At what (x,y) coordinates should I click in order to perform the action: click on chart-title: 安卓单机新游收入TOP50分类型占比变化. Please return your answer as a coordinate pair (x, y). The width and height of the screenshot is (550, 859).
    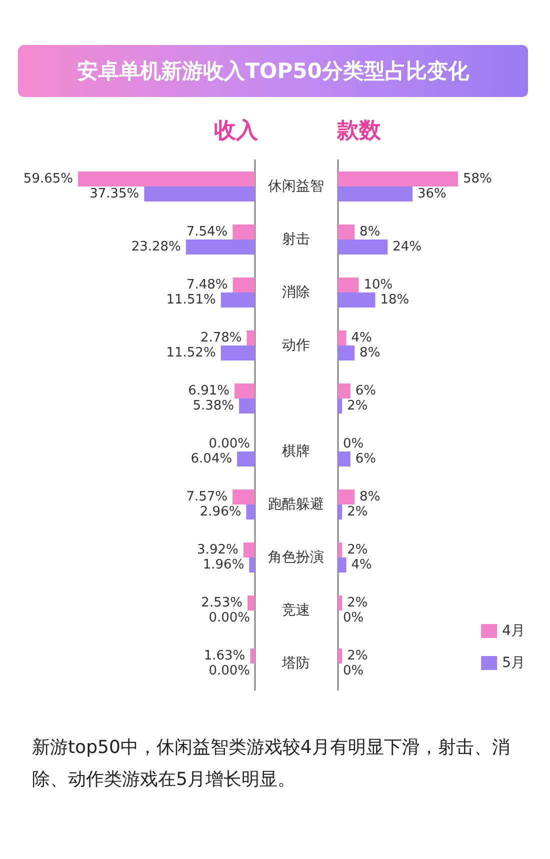
    Looking at the image, I should click on (273, 71).